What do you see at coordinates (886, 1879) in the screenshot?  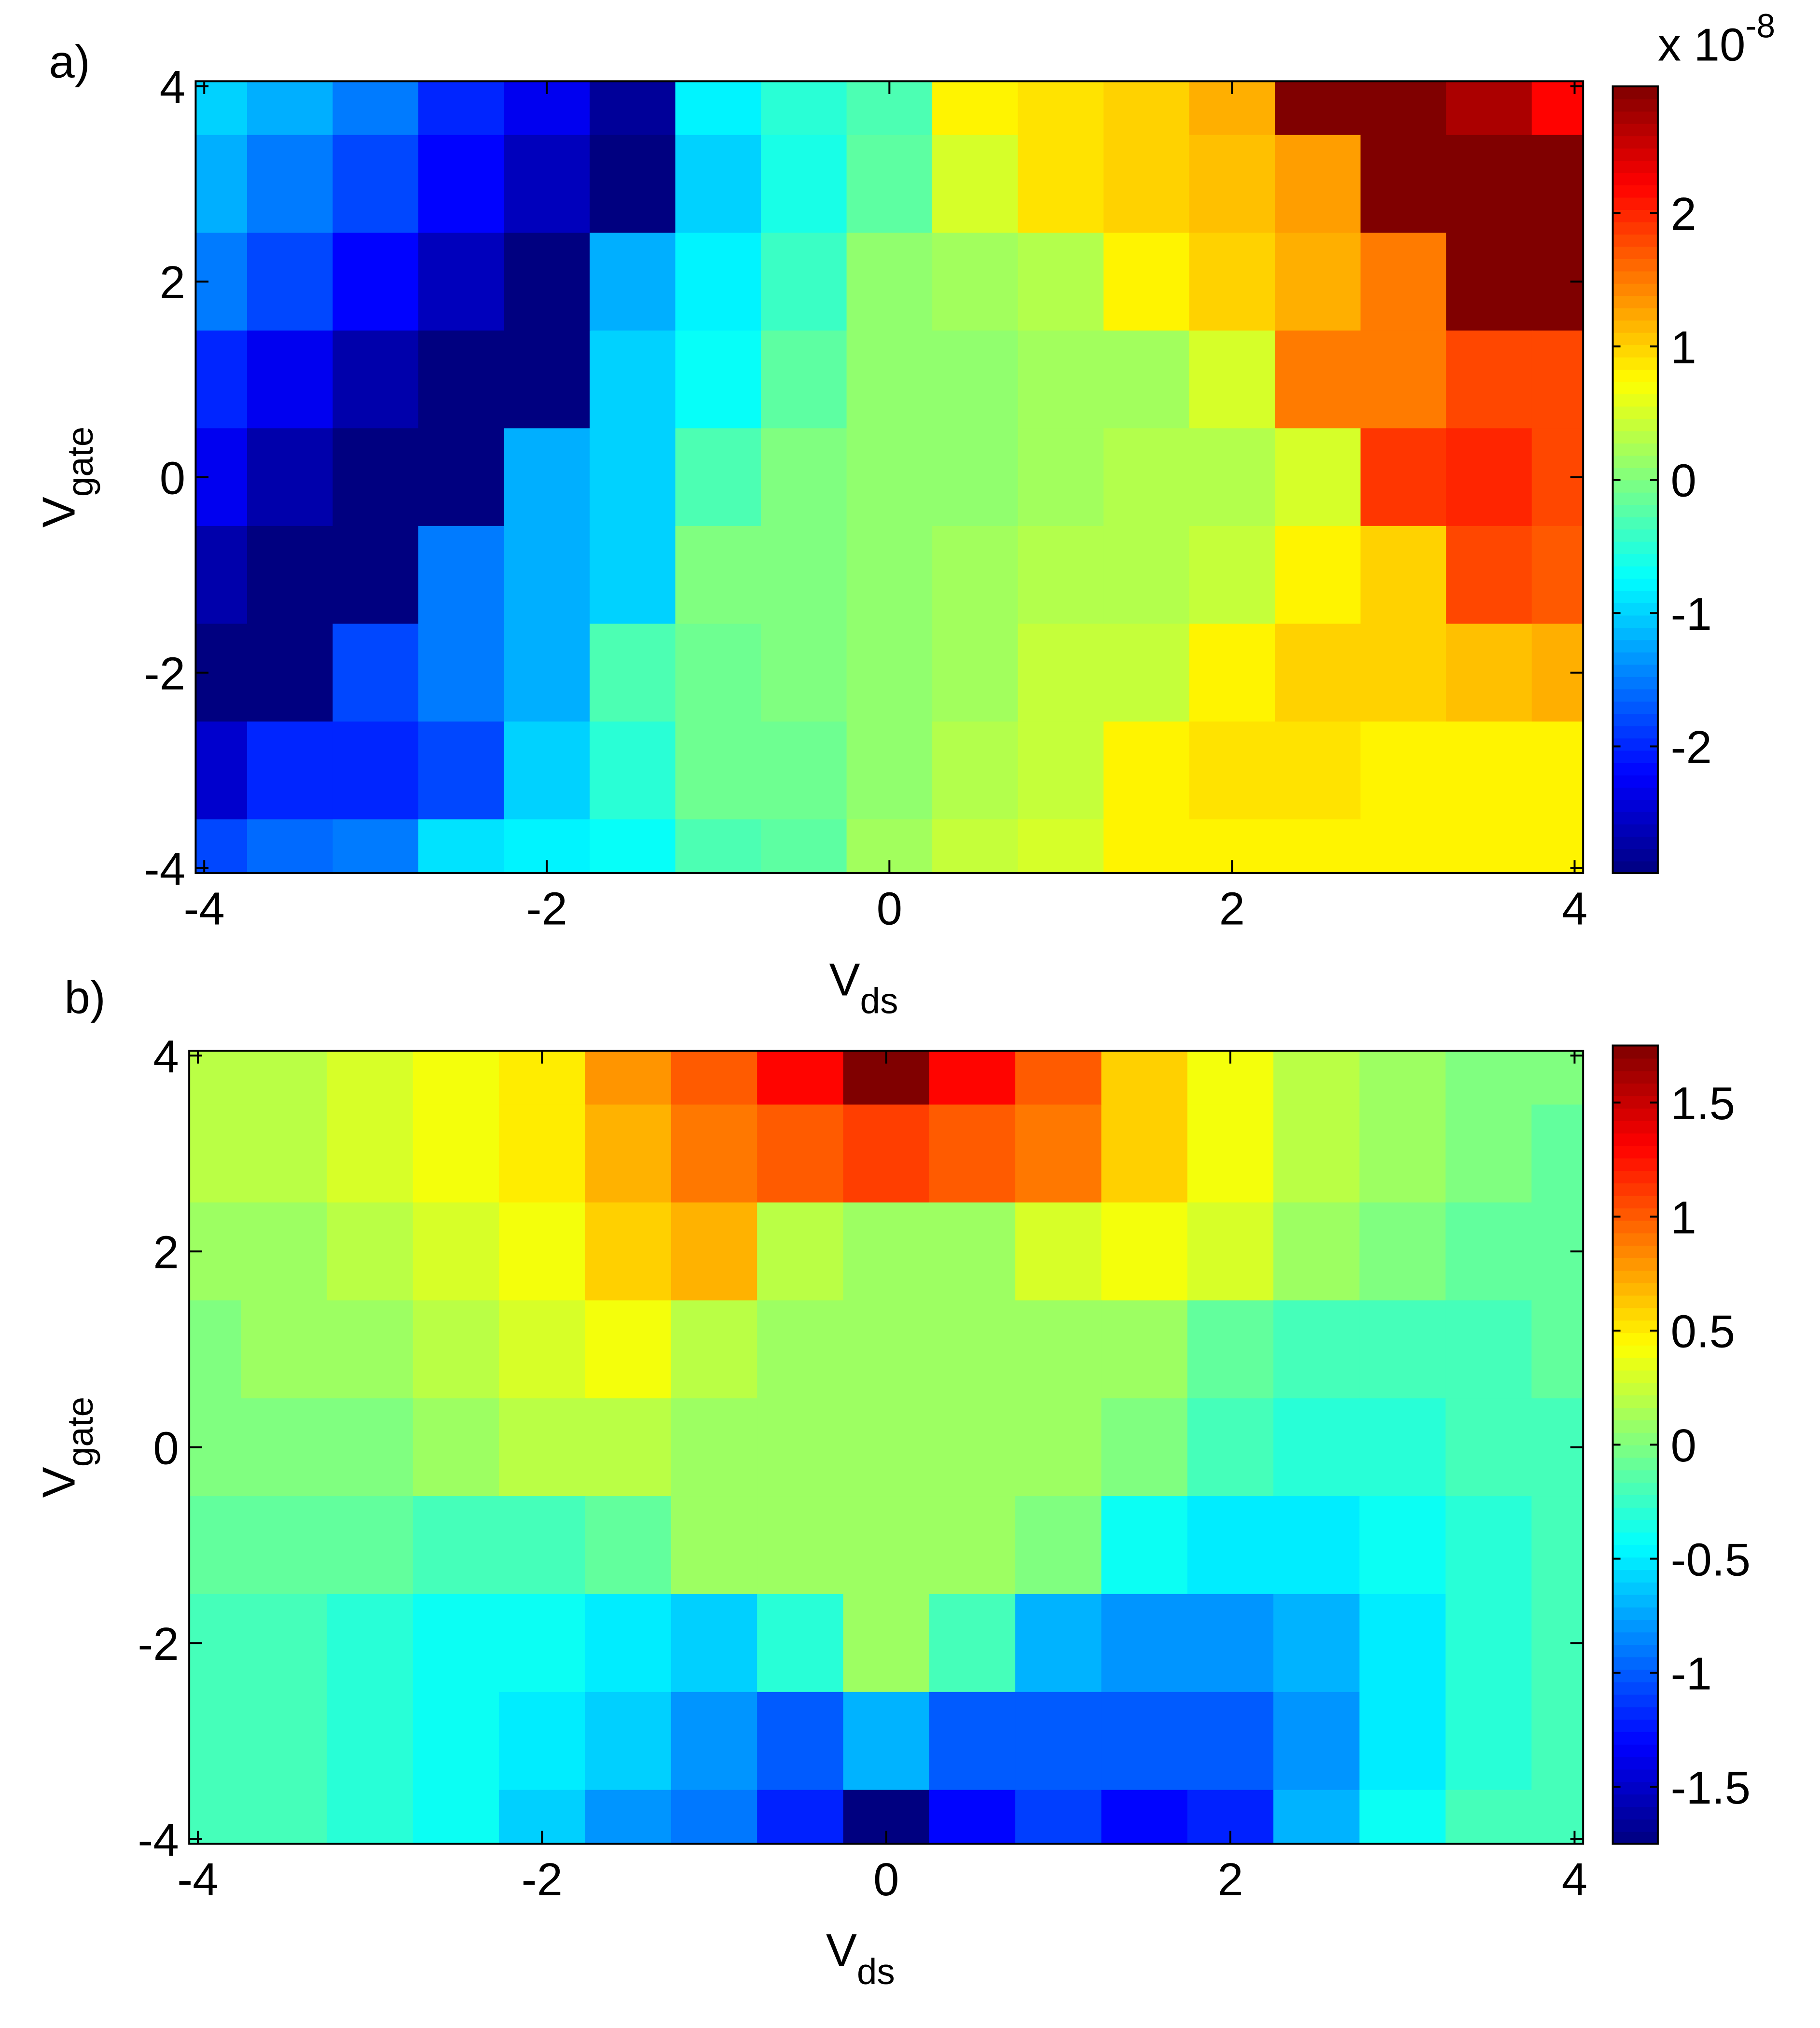 I see `x-tick-label: 0` at bounding box center [886, 1879].